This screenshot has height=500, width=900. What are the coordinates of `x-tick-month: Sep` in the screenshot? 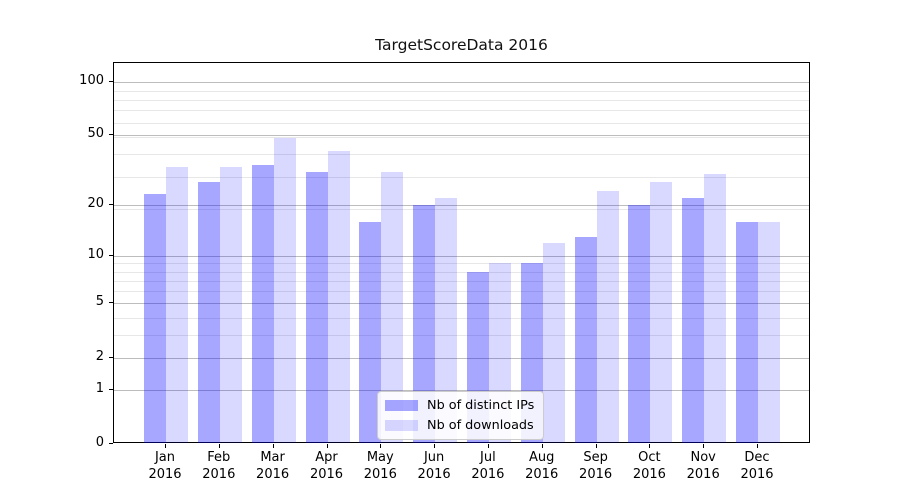 It's located at (595, 457).